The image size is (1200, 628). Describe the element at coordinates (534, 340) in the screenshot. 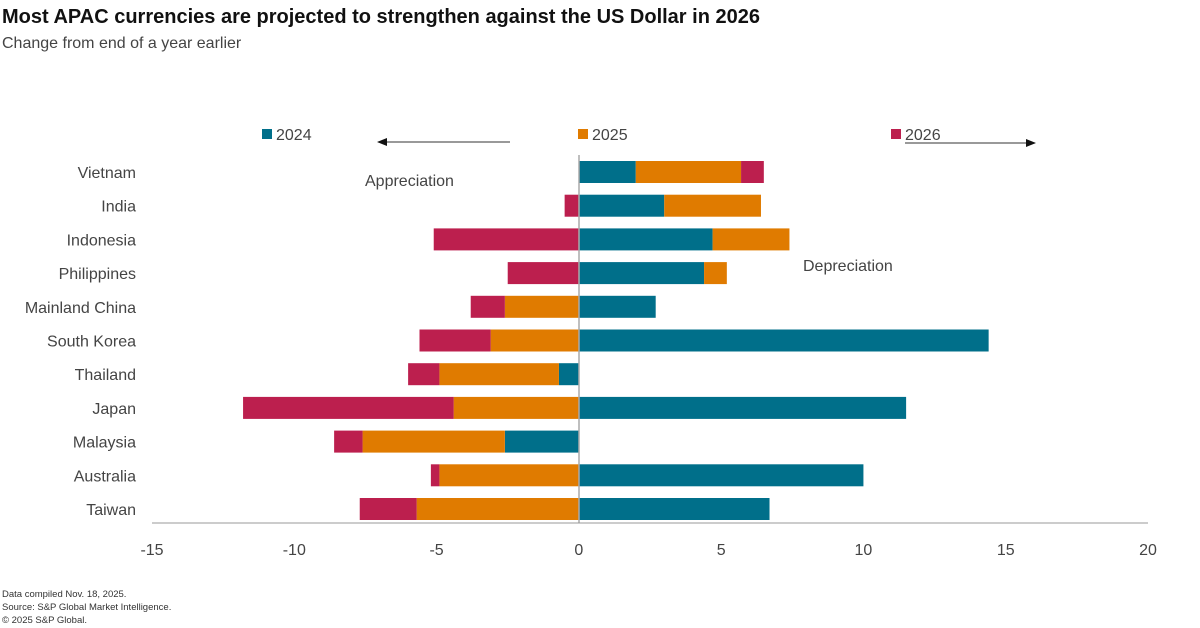

I see `bar-south-korea-2025` at that location.